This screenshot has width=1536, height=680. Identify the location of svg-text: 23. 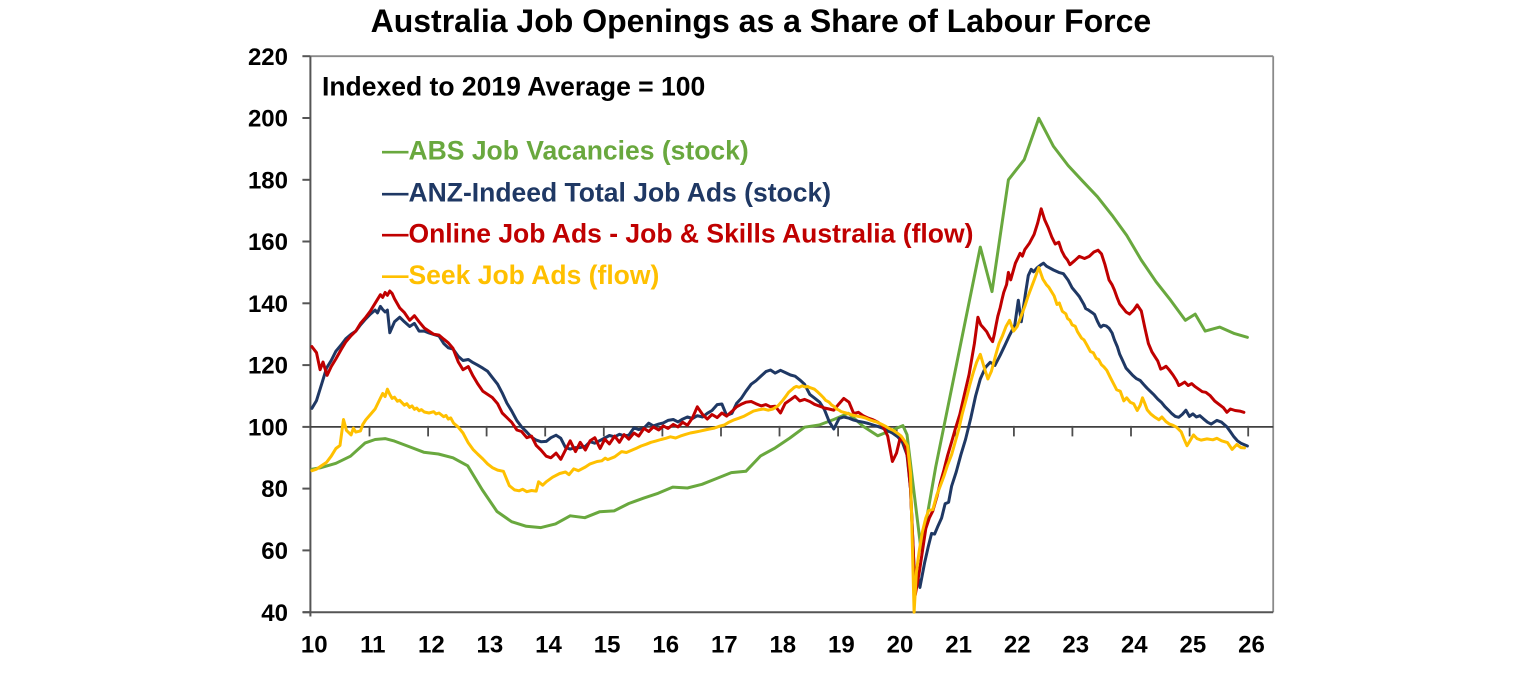
(1075, 645).